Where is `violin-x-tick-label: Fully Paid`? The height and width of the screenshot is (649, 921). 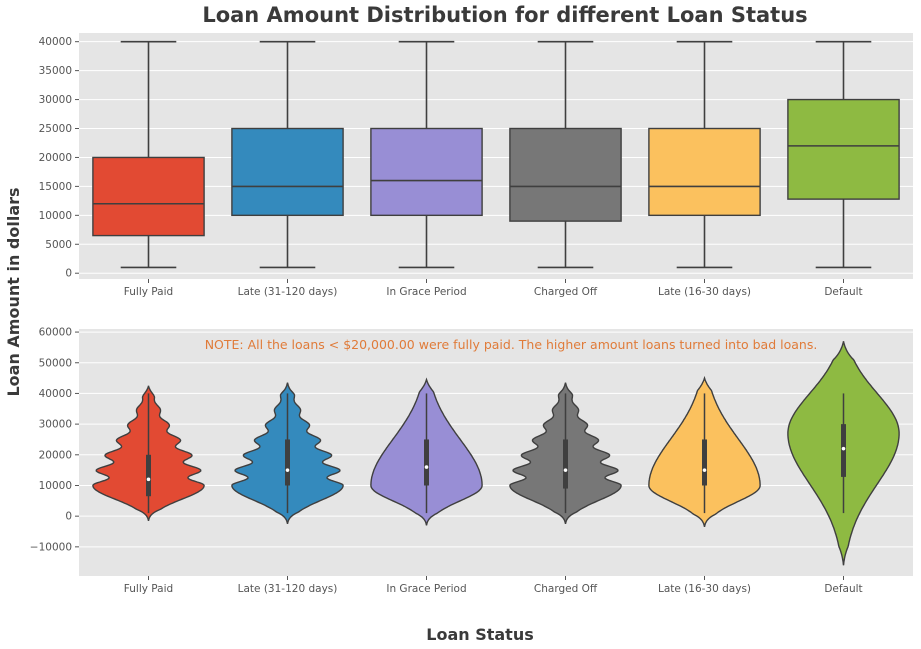
violin-x-tick-label: Fully Paid is located at coordinates (148, 589).